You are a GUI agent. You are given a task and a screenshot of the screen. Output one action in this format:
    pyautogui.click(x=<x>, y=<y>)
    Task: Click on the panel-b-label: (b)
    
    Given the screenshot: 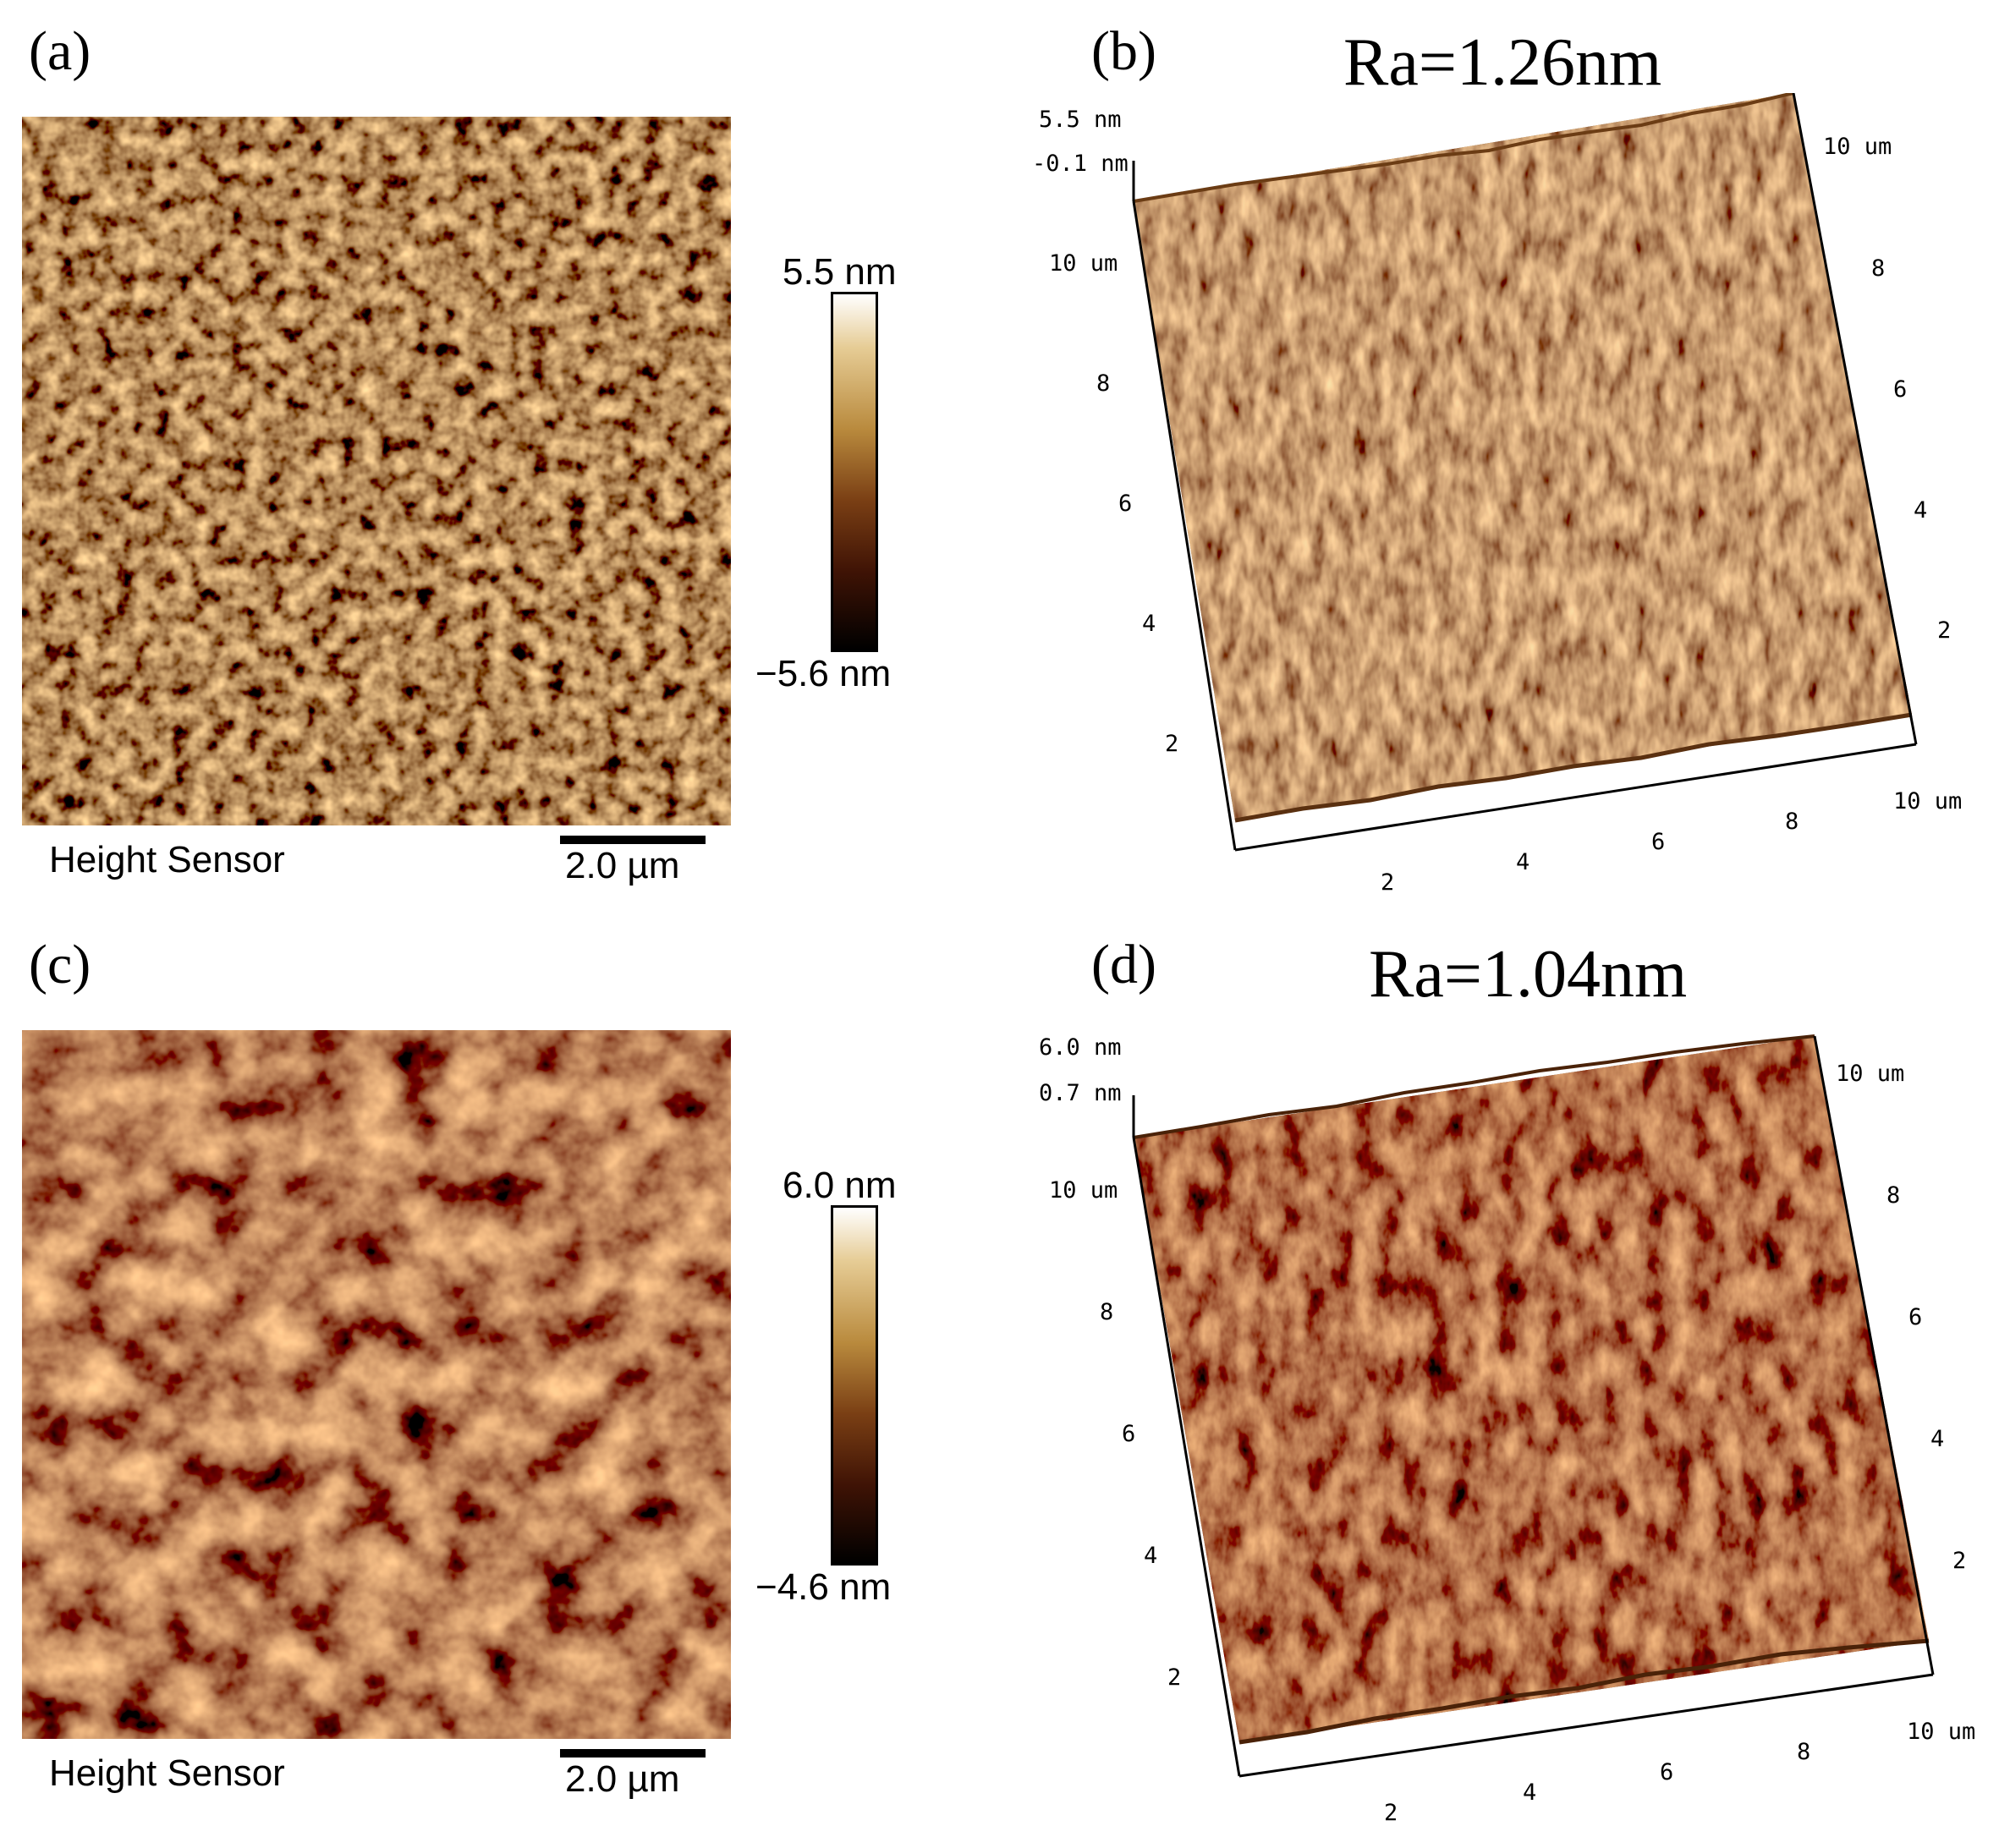 What is the action you would take?
    pyautogui.click(x=1123, y=51)
    